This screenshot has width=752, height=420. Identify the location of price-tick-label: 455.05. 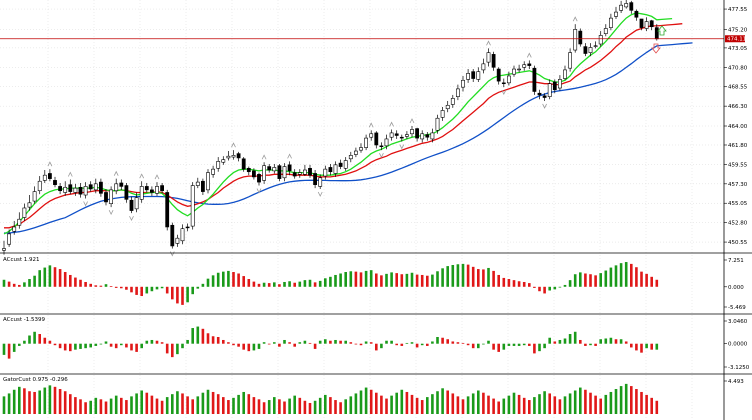
(738, 204).